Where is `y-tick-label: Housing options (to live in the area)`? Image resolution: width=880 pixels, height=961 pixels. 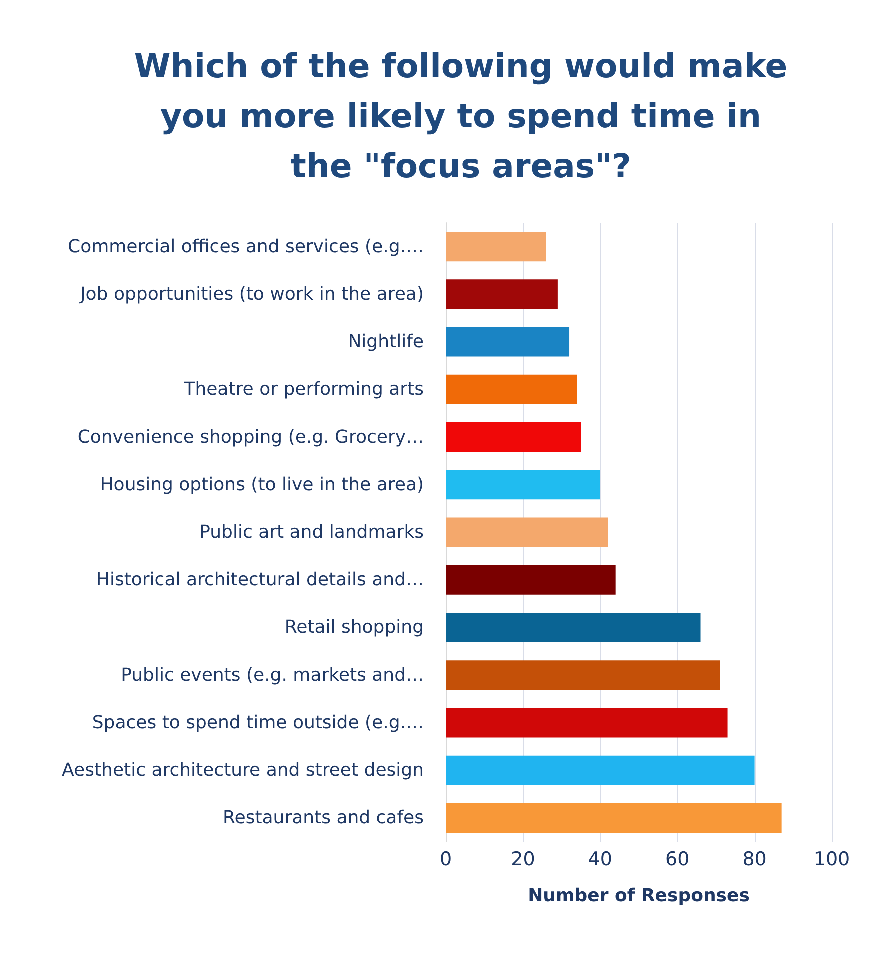
y-tick-label: Housing options (to live in the area) is located at coordinates (262, 485).